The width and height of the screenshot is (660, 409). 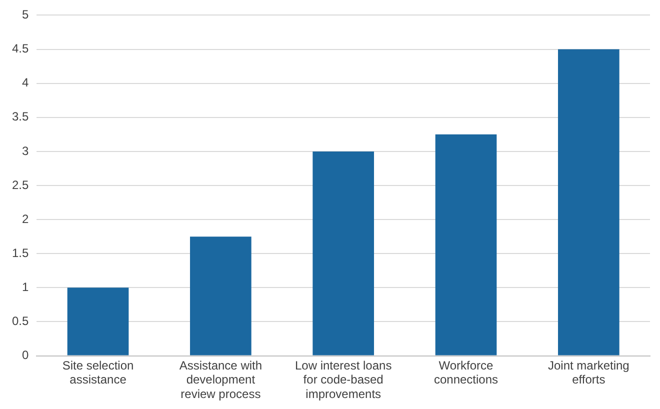 I want to click on y-tick-label: 2, so click(x=25, y=219).